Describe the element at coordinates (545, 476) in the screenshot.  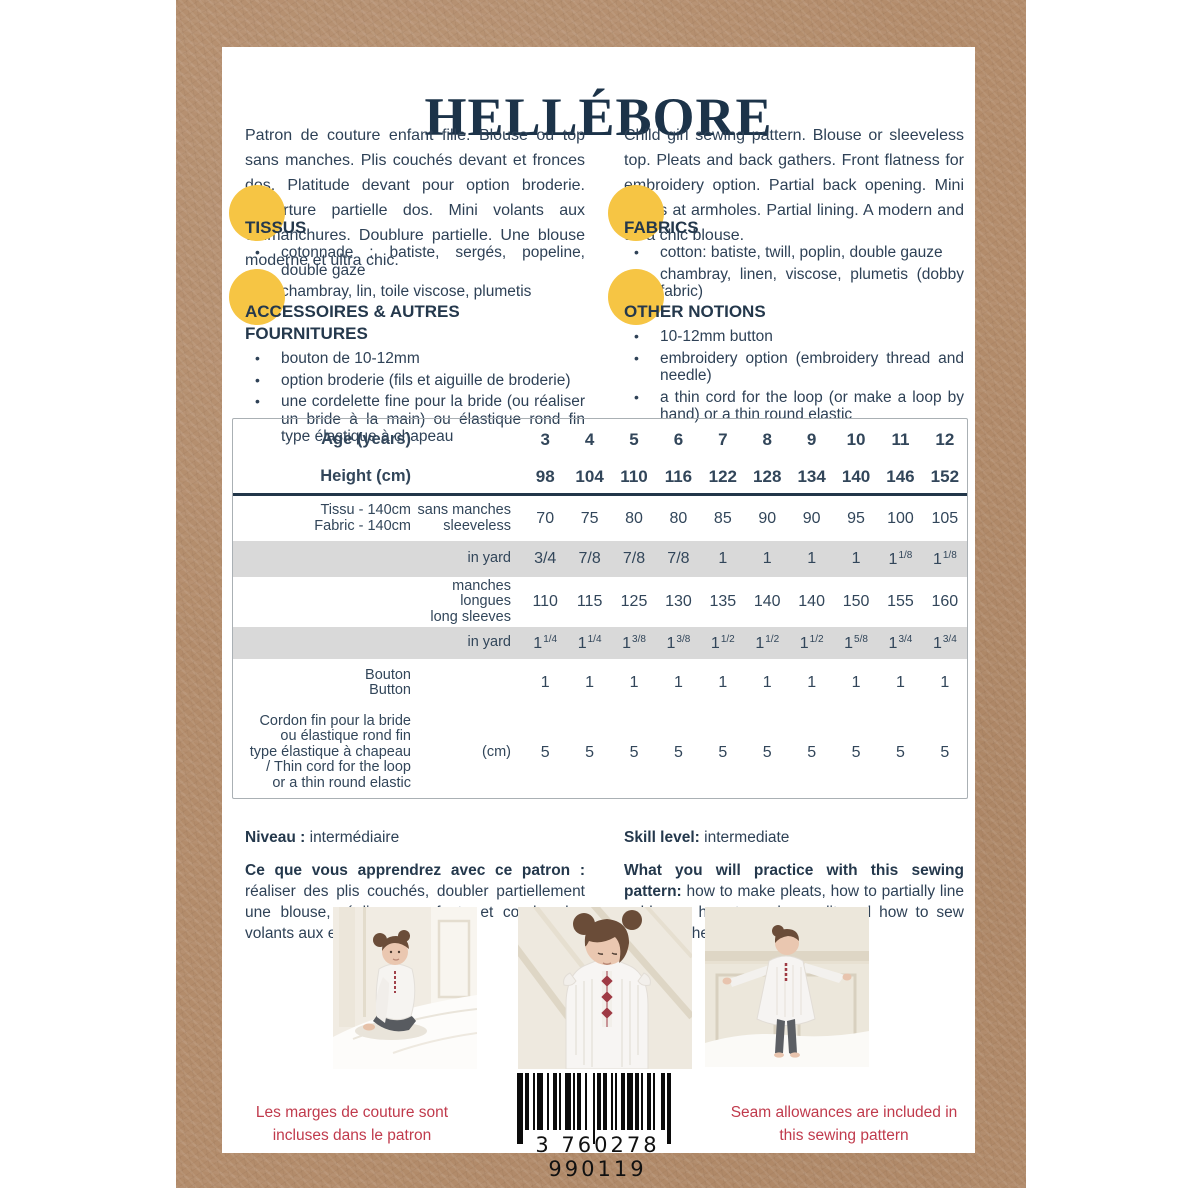
I see `table-cell: 98` at that location.